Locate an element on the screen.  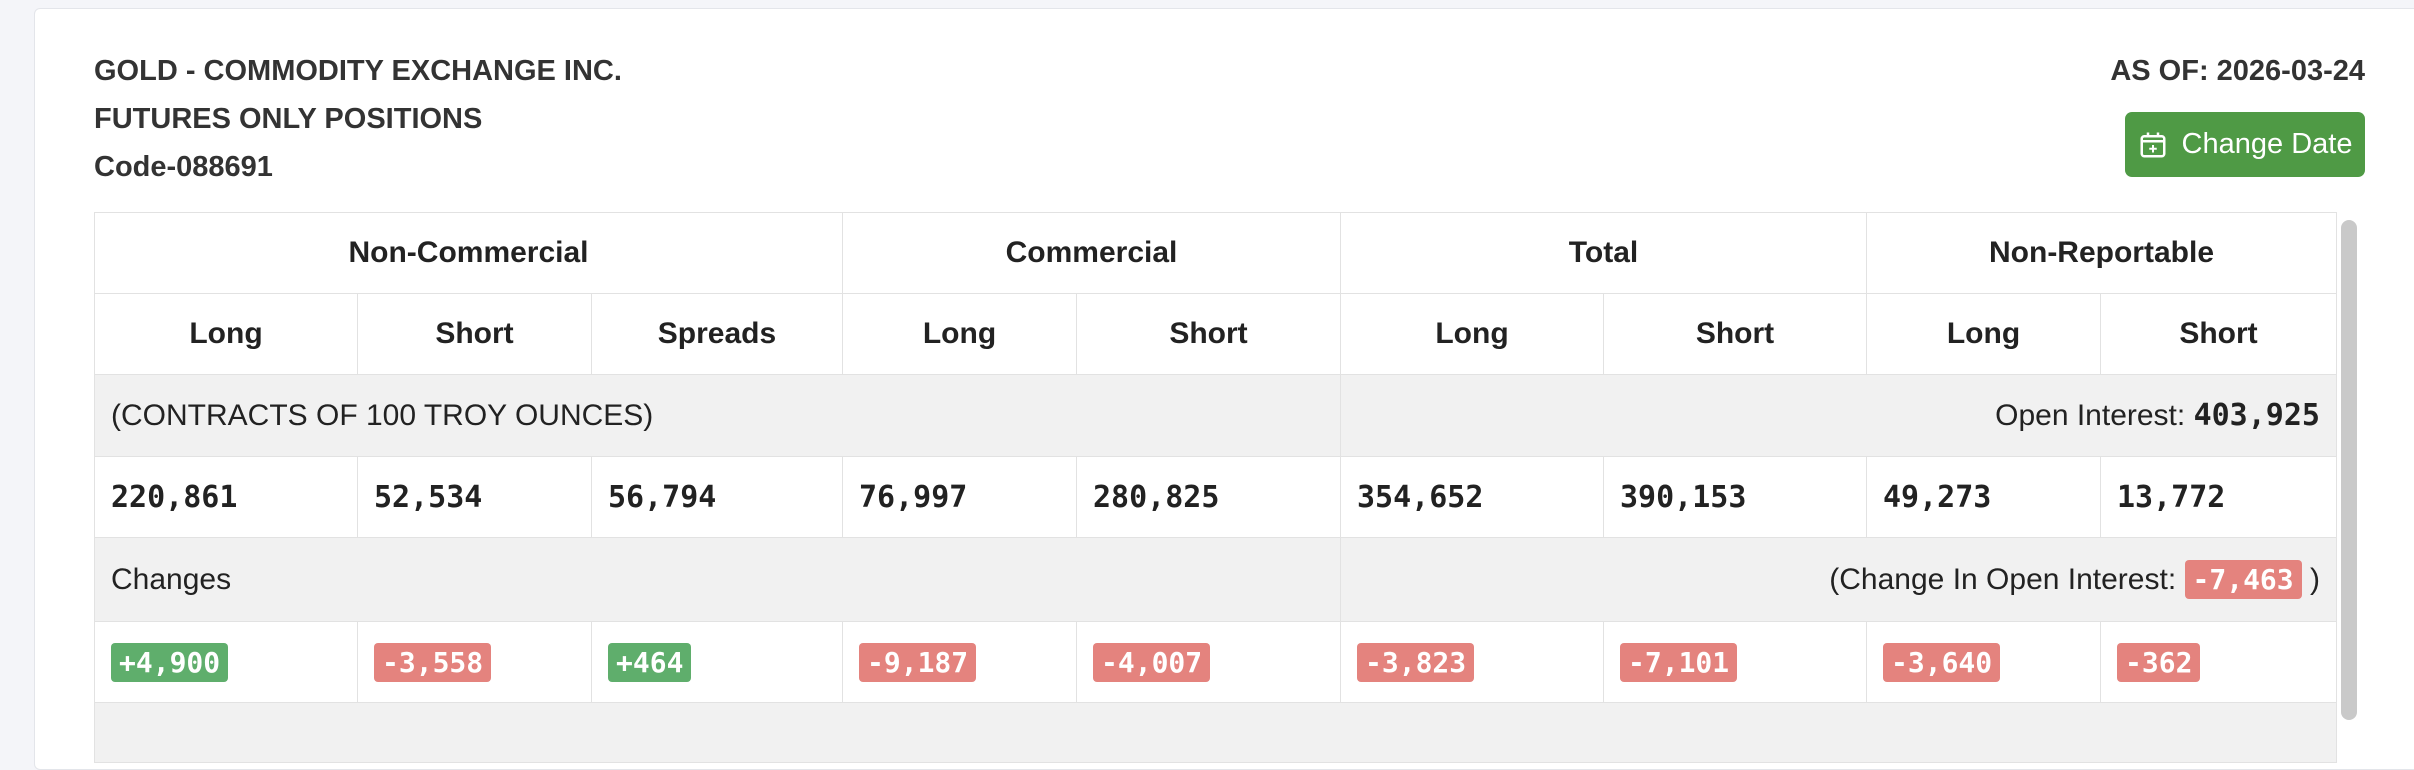
column-header: Spreads is located at coordinates (717, 334).